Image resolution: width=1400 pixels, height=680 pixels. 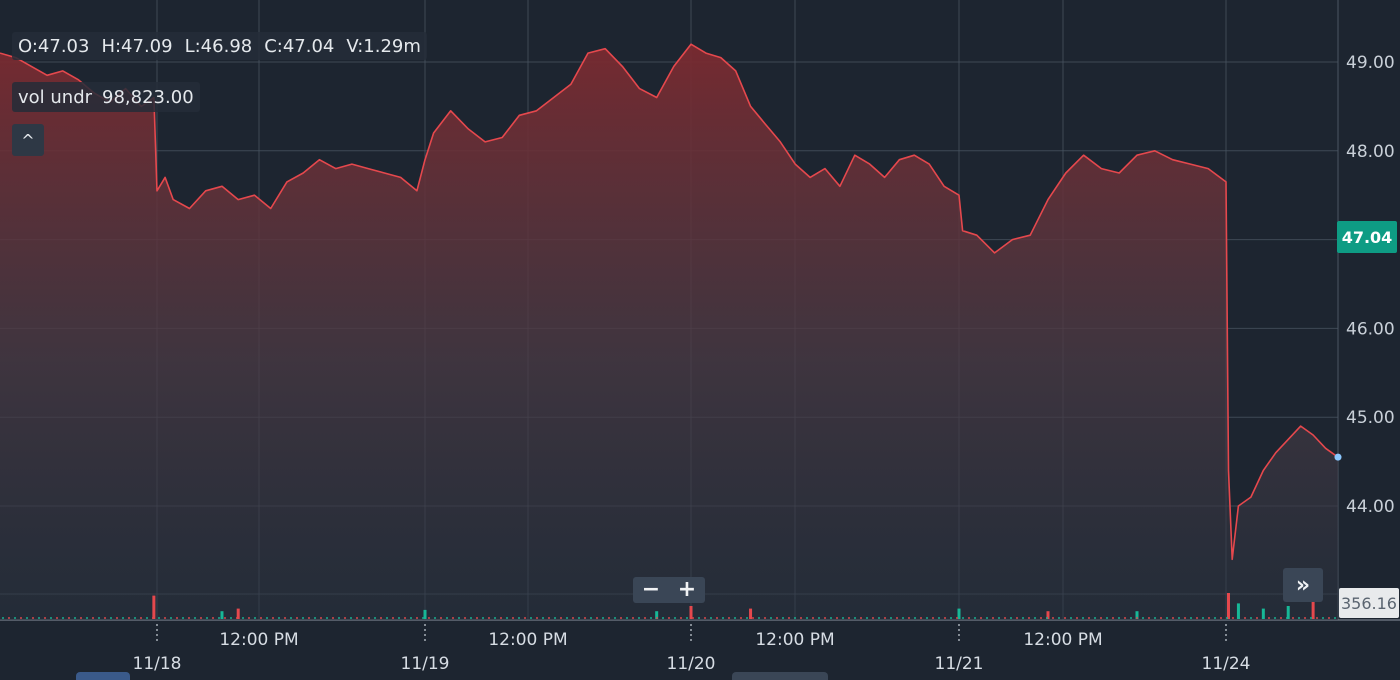 What do you see at coordinates (651, 589) in the screenshot?
I see `zoom-out-button: −` at bounding box center [651, 589].